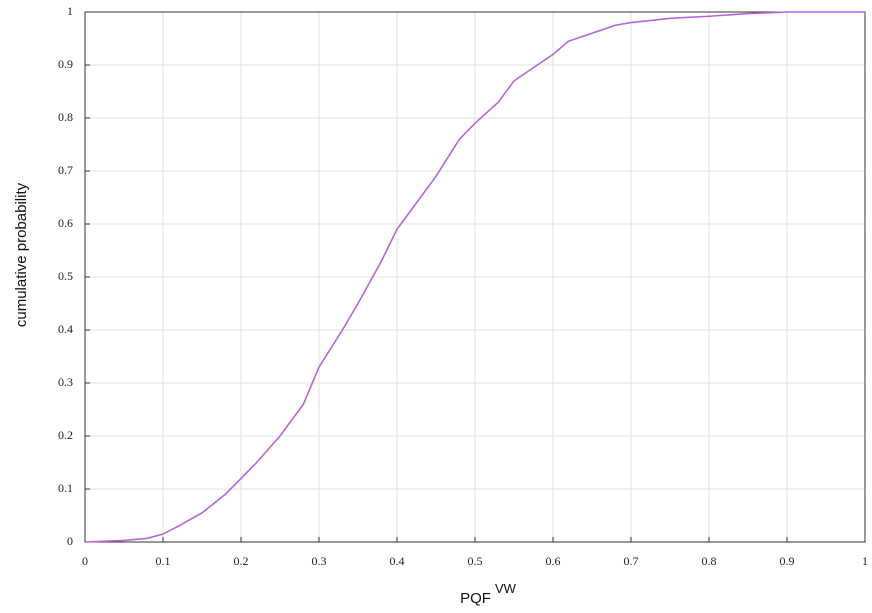  Describe the element at coordinates (65, 488) in the screenshot. I see `y-tick-label: 0.1` at that location.